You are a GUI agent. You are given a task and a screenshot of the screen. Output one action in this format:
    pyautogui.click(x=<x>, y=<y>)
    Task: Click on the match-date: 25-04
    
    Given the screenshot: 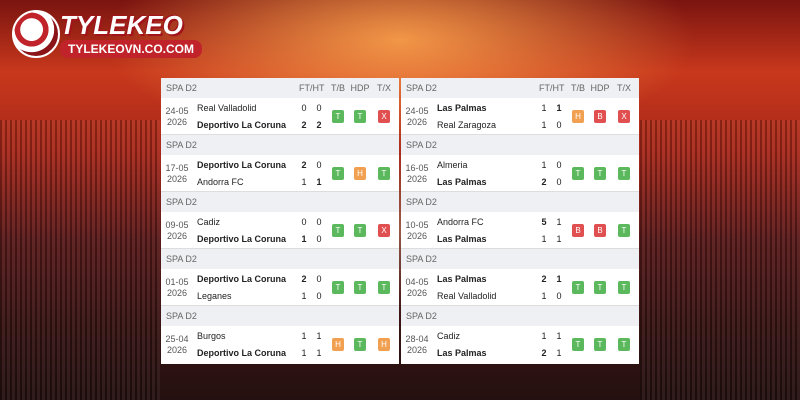 What is the action you would take?
    pyautogui.click(x=177, y=339)
    